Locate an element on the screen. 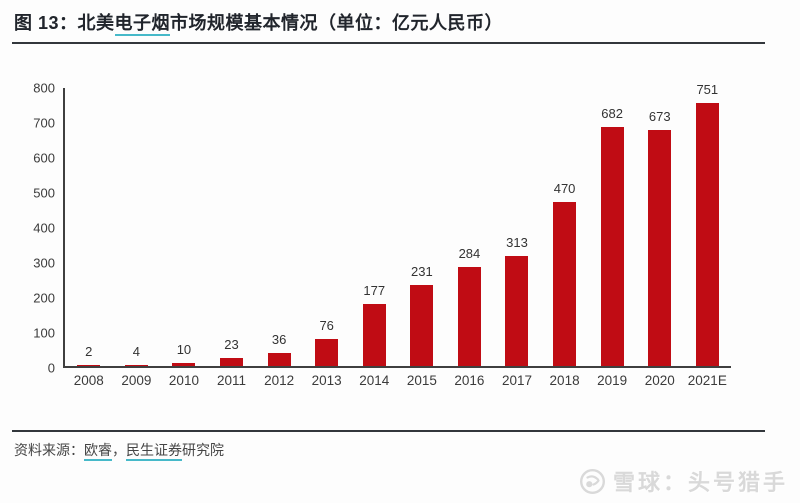 The width and height of the screenshot is (800, 503). bar-value-label: 10 is located at coordinates (184, 349).